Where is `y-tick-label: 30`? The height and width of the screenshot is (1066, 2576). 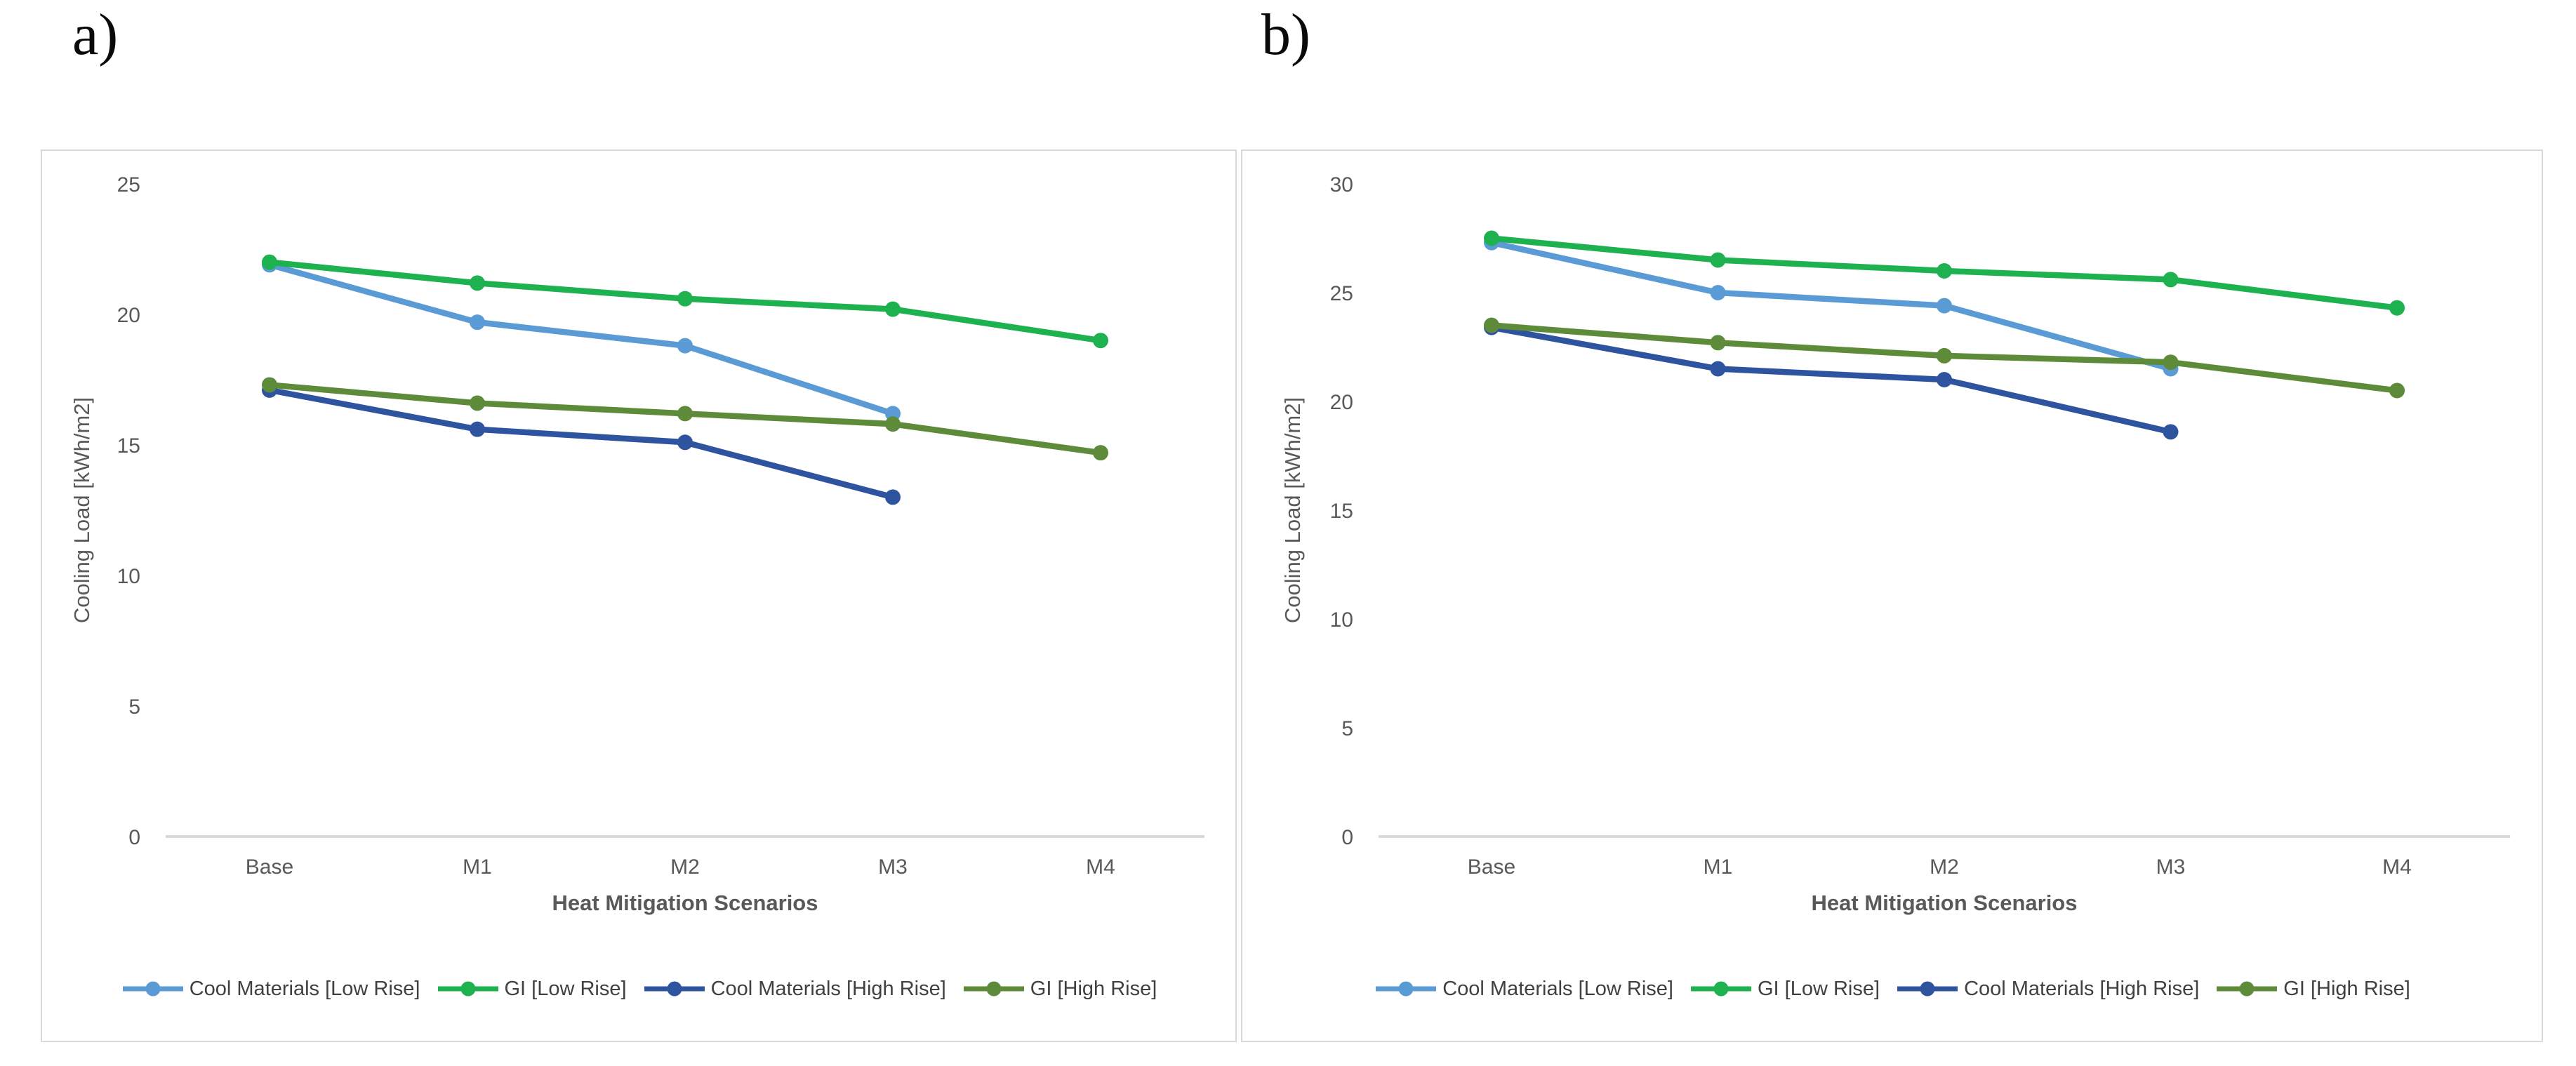
y-tick-label: 30 is located at coordinates (1342, 184).